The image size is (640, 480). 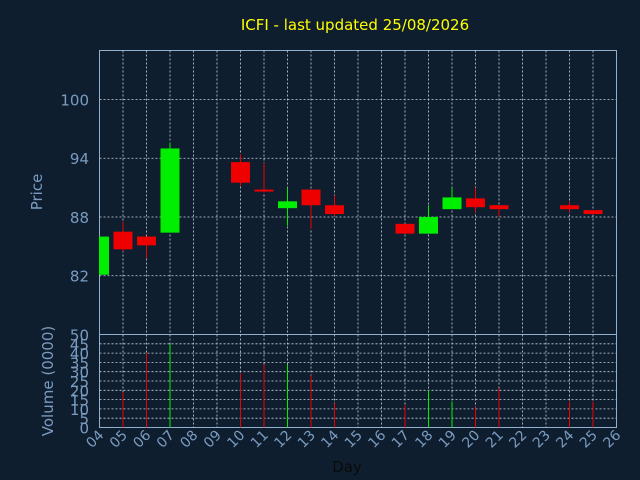 What do you see at coordinates (166, 440) in the screenshot?
I see `x-tick-label: 07` at bounding box center [166, 440].